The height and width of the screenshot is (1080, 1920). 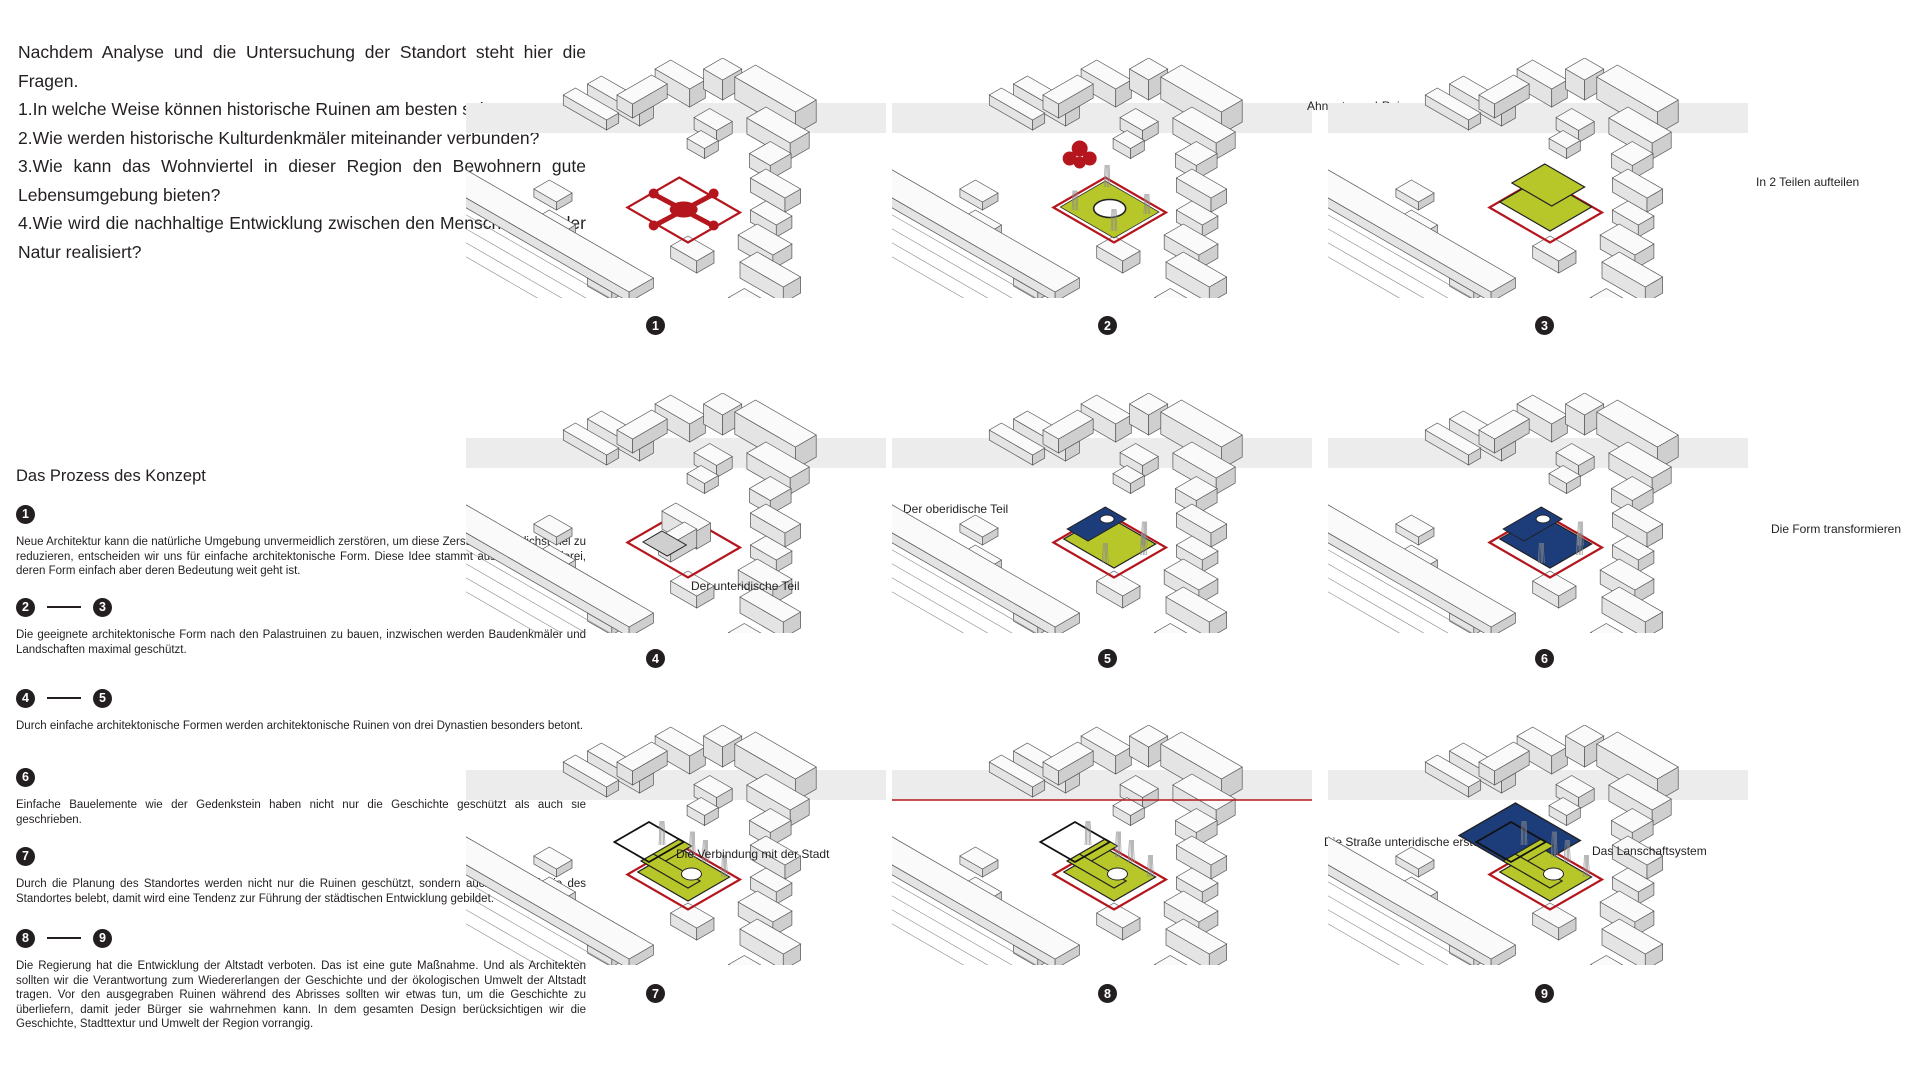 I want to click on step-badge: 6, so click(x=25, y=777).